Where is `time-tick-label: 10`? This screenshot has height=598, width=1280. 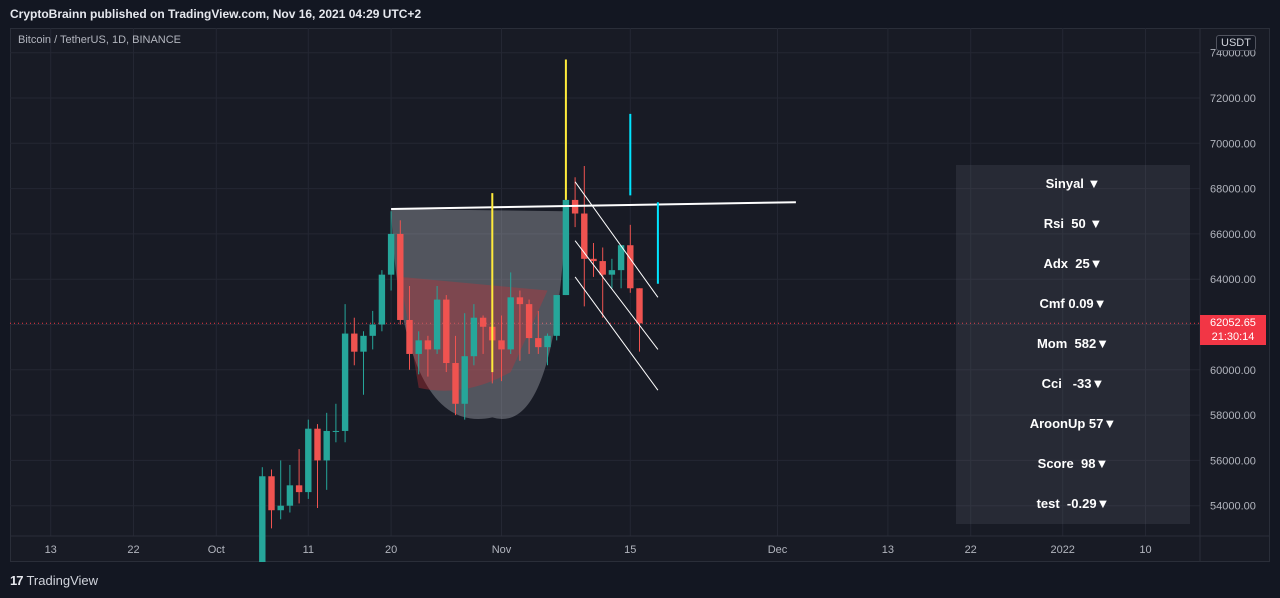
time-tick-label: 10 is located at coordinates (1145, 550).